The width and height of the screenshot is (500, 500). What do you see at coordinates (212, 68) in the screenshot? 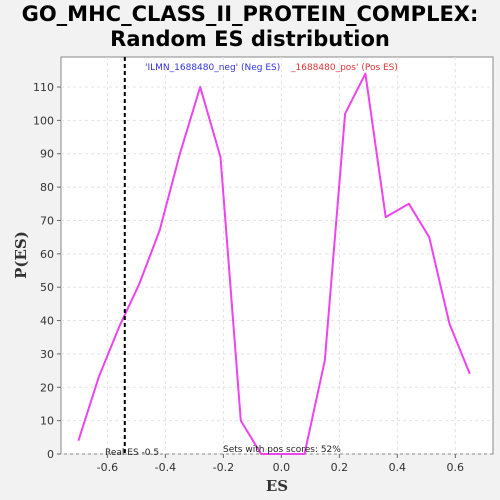
I see `legend-neg: 'ILMN_1688480_neg' (Neg ES)` at bounding box center [212, 68].